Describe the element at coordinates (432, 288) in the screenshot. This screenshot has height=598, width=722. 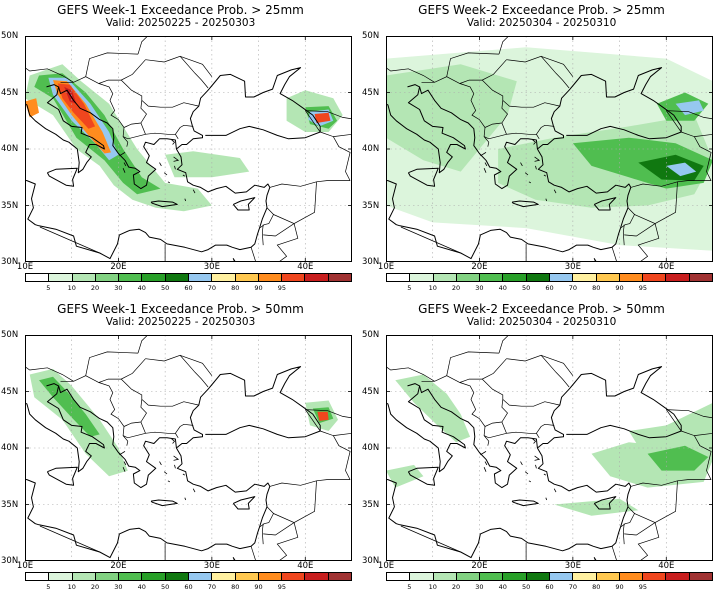
I see `colorbar-label: 10` at that location.